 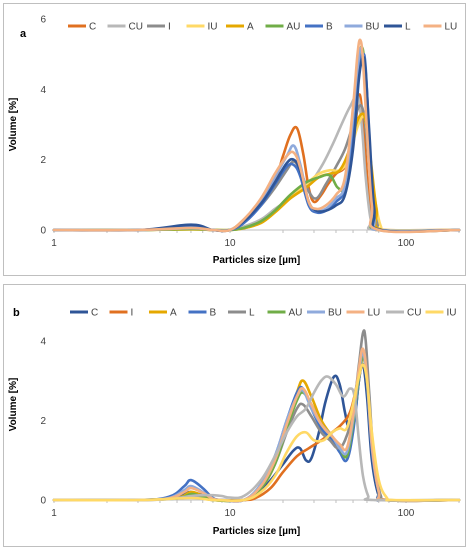 What do you see at coordinates (23, 34) in the screenshot?
I see `panel-label-a: a` at bounding box center [23, 34].